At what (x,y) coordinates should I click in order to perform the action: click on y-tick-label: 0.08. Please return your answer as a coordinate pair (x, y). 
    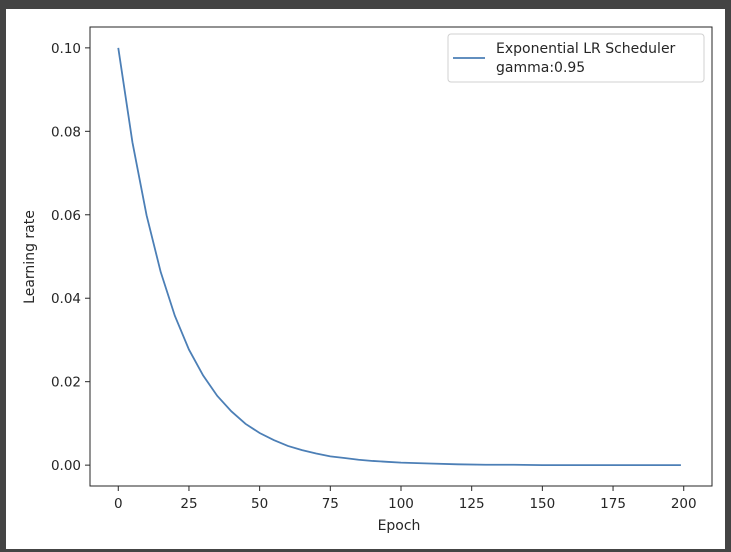
    Looking at the image, I should click on (66, 132).